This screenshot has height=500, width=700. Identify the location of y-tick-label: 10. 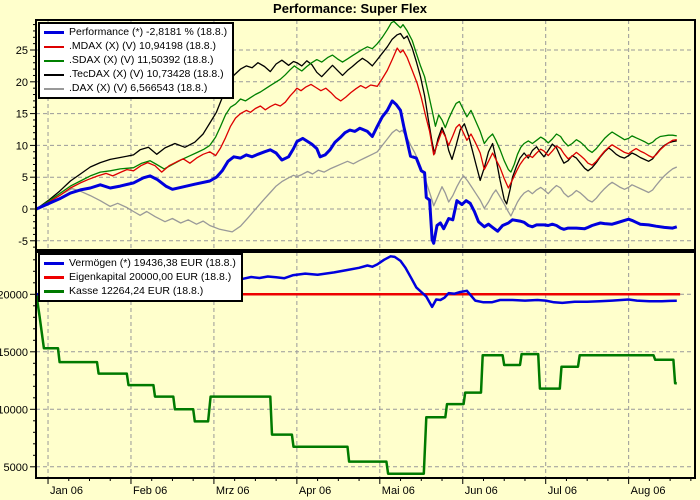
(22, 146).